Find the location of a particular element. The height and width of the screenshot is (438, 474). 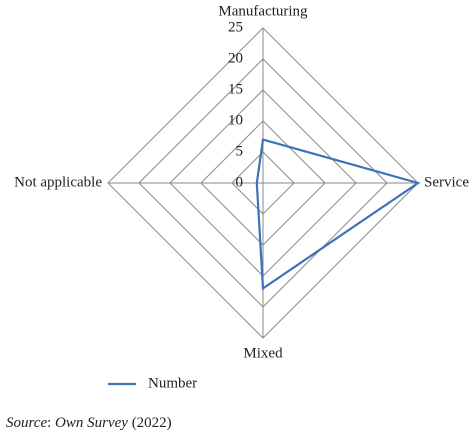

r-tick-label: 10 is located at coordinates (235, 120).